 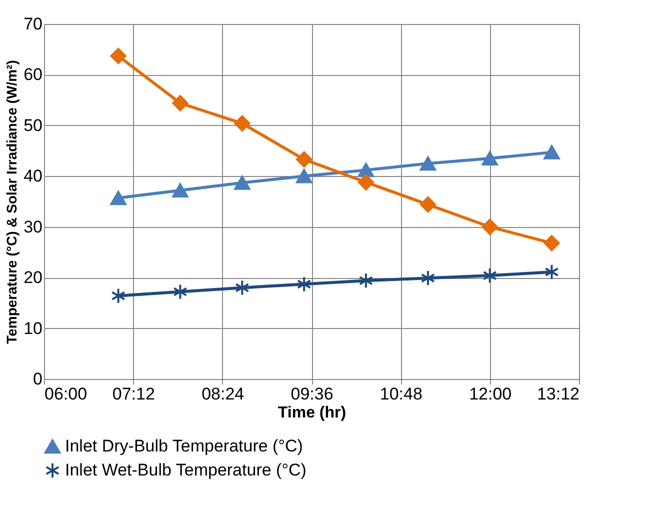 I want to click on x-tick-label: 10:48, so click(x=401, y=394).